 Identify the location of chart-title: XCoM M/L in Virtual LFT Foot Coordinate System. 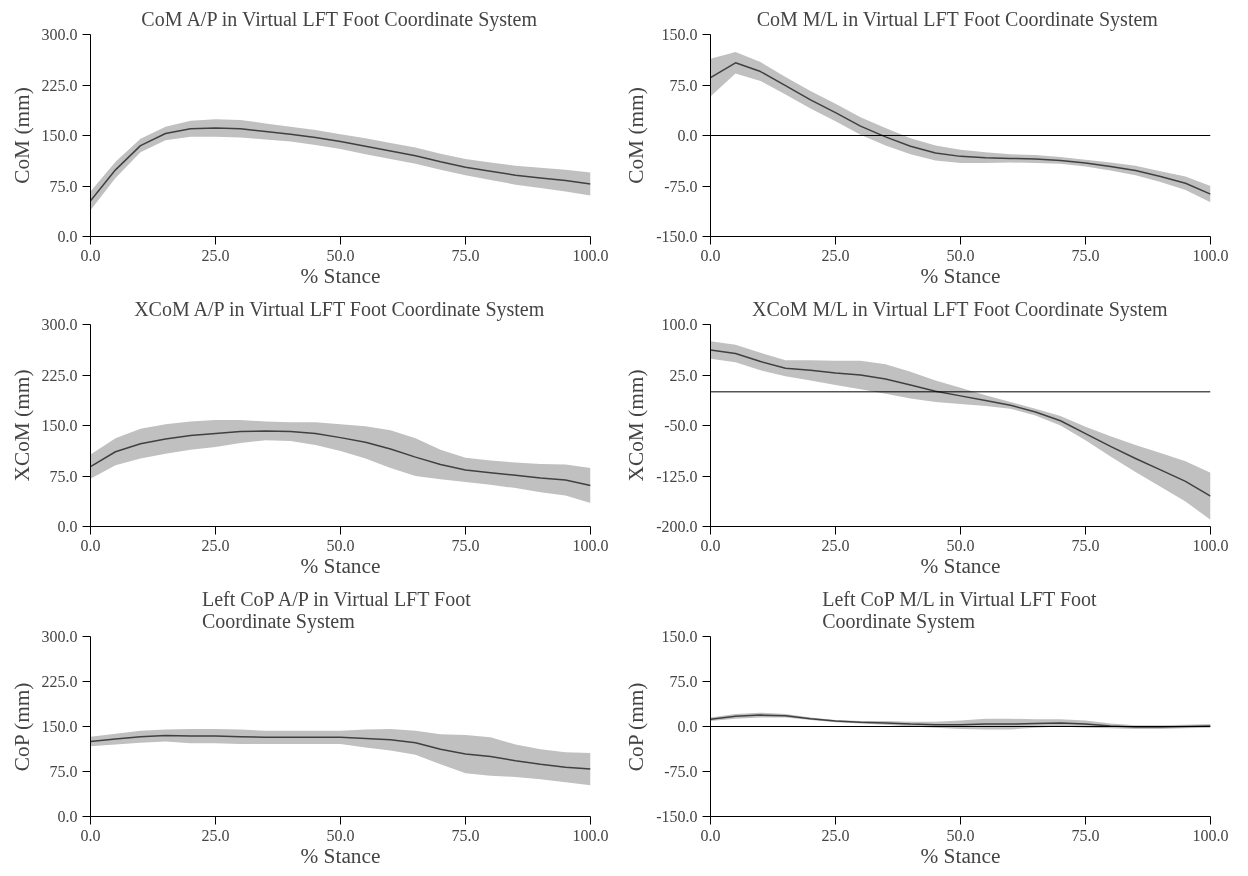
(960, 309).